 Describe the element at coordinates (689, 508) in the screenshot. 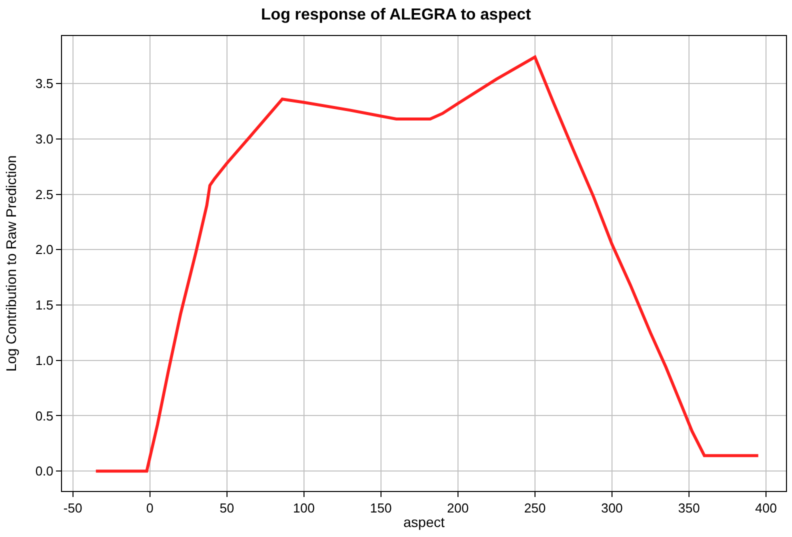

I see `x-tick-label: 350` at that location.